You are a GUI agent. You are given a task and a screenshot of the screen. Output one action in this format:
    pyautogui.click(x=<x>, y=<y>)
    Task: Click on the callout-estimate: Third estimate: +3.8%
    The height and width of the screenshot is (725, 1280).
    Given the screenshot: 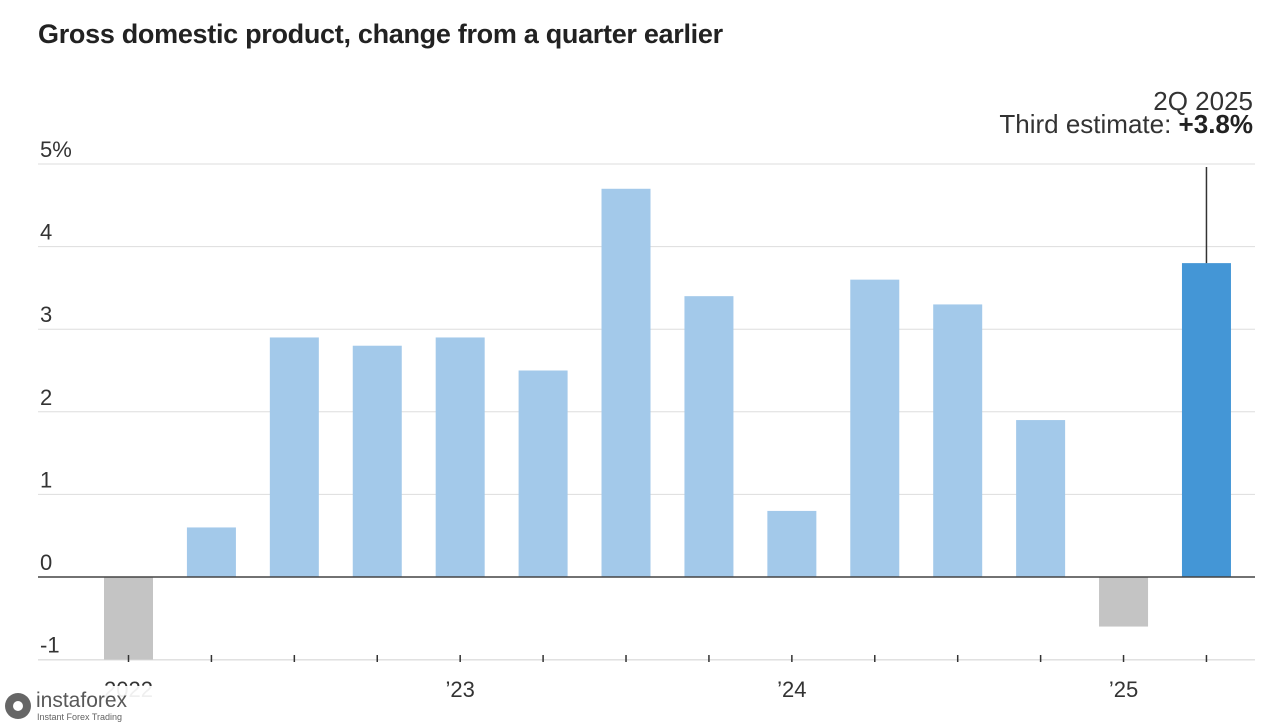 What is the action you would take?
    pyautogui.click(x=1126, y=124)
    